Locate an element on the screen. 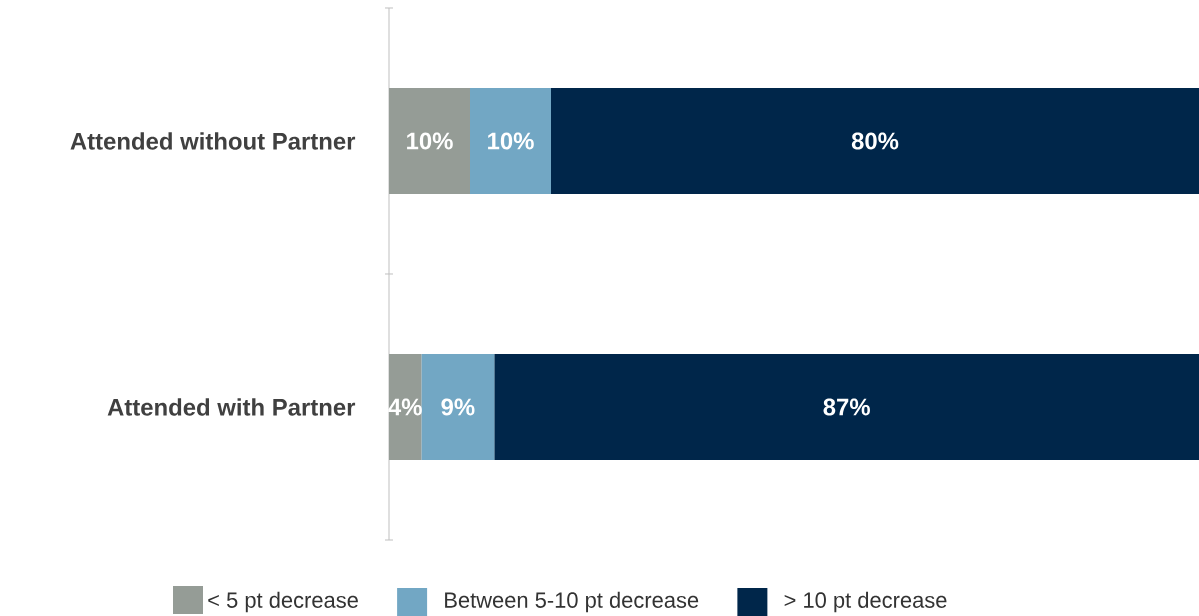 The image size is (1199, 616). legend-label: < 5 pt decrease is located at coordinates (283, 602).